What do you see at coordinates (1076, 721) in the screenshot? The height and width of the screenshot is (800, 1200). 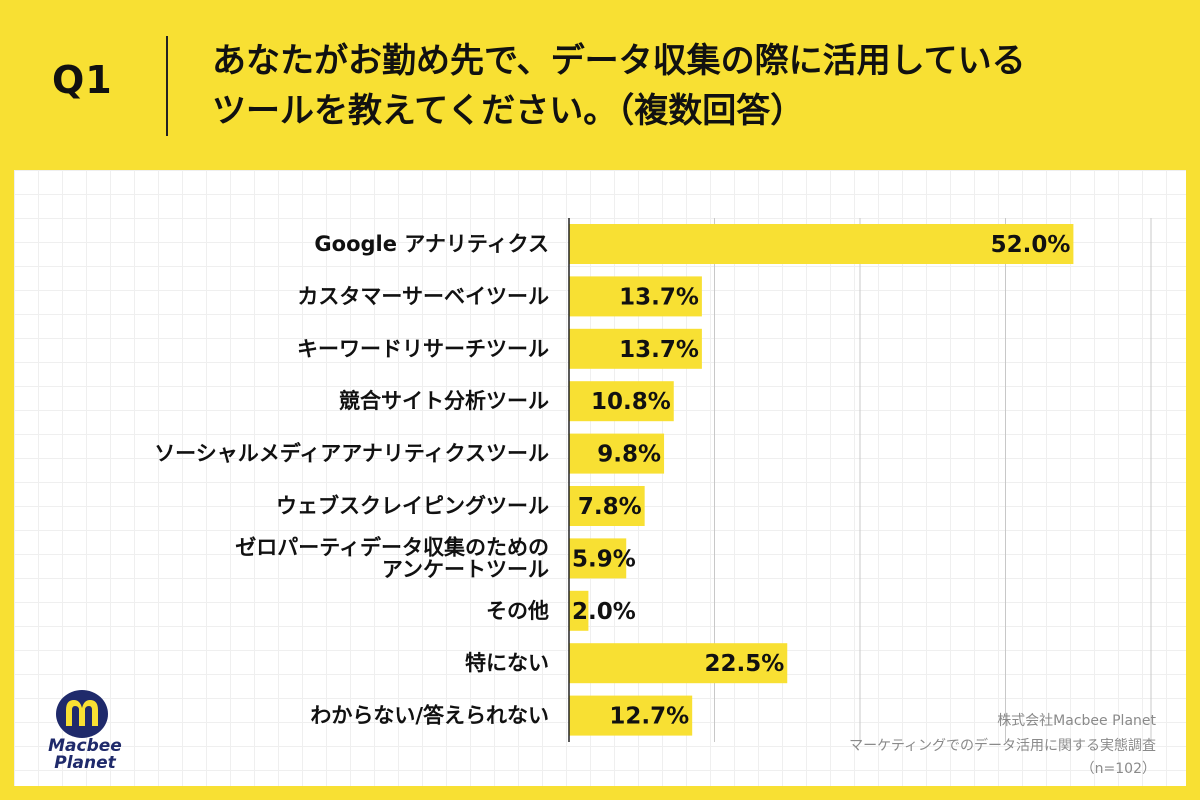 I see `credit-company: 株式会社Macbee Planet` at bounding box center [1076, 721].